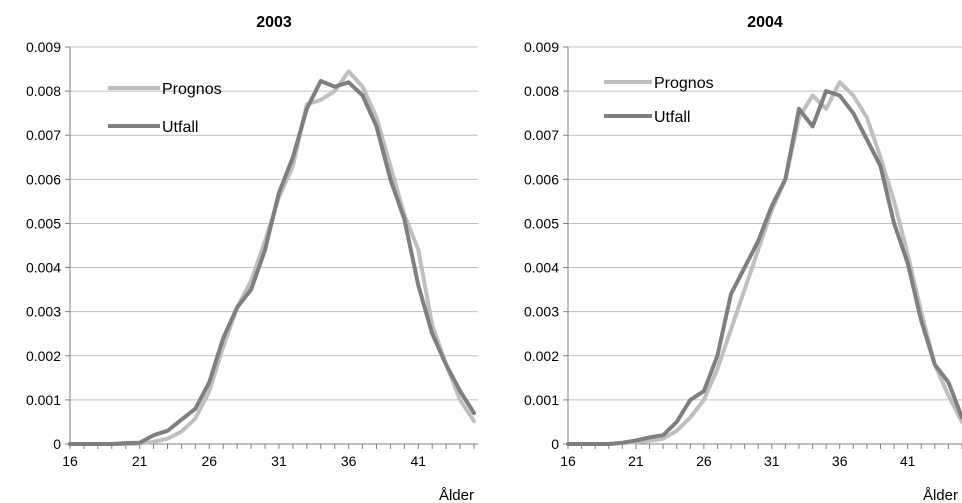 The height and width of the screenshot is (503, 962). What do you see at coordinates (274, 22) in the screenshot?
I see `chart-title: 2003` at bounding box center [274, 22].